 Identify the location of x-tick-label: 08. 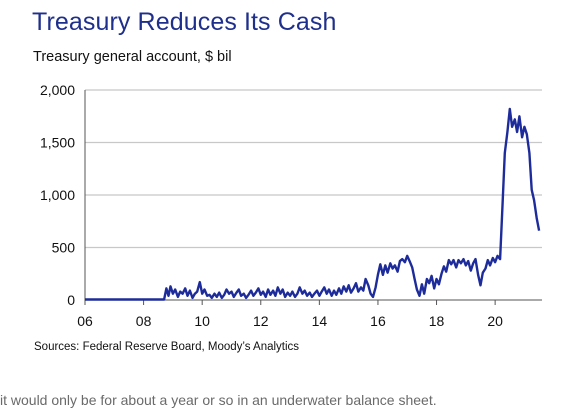
(144, 321).